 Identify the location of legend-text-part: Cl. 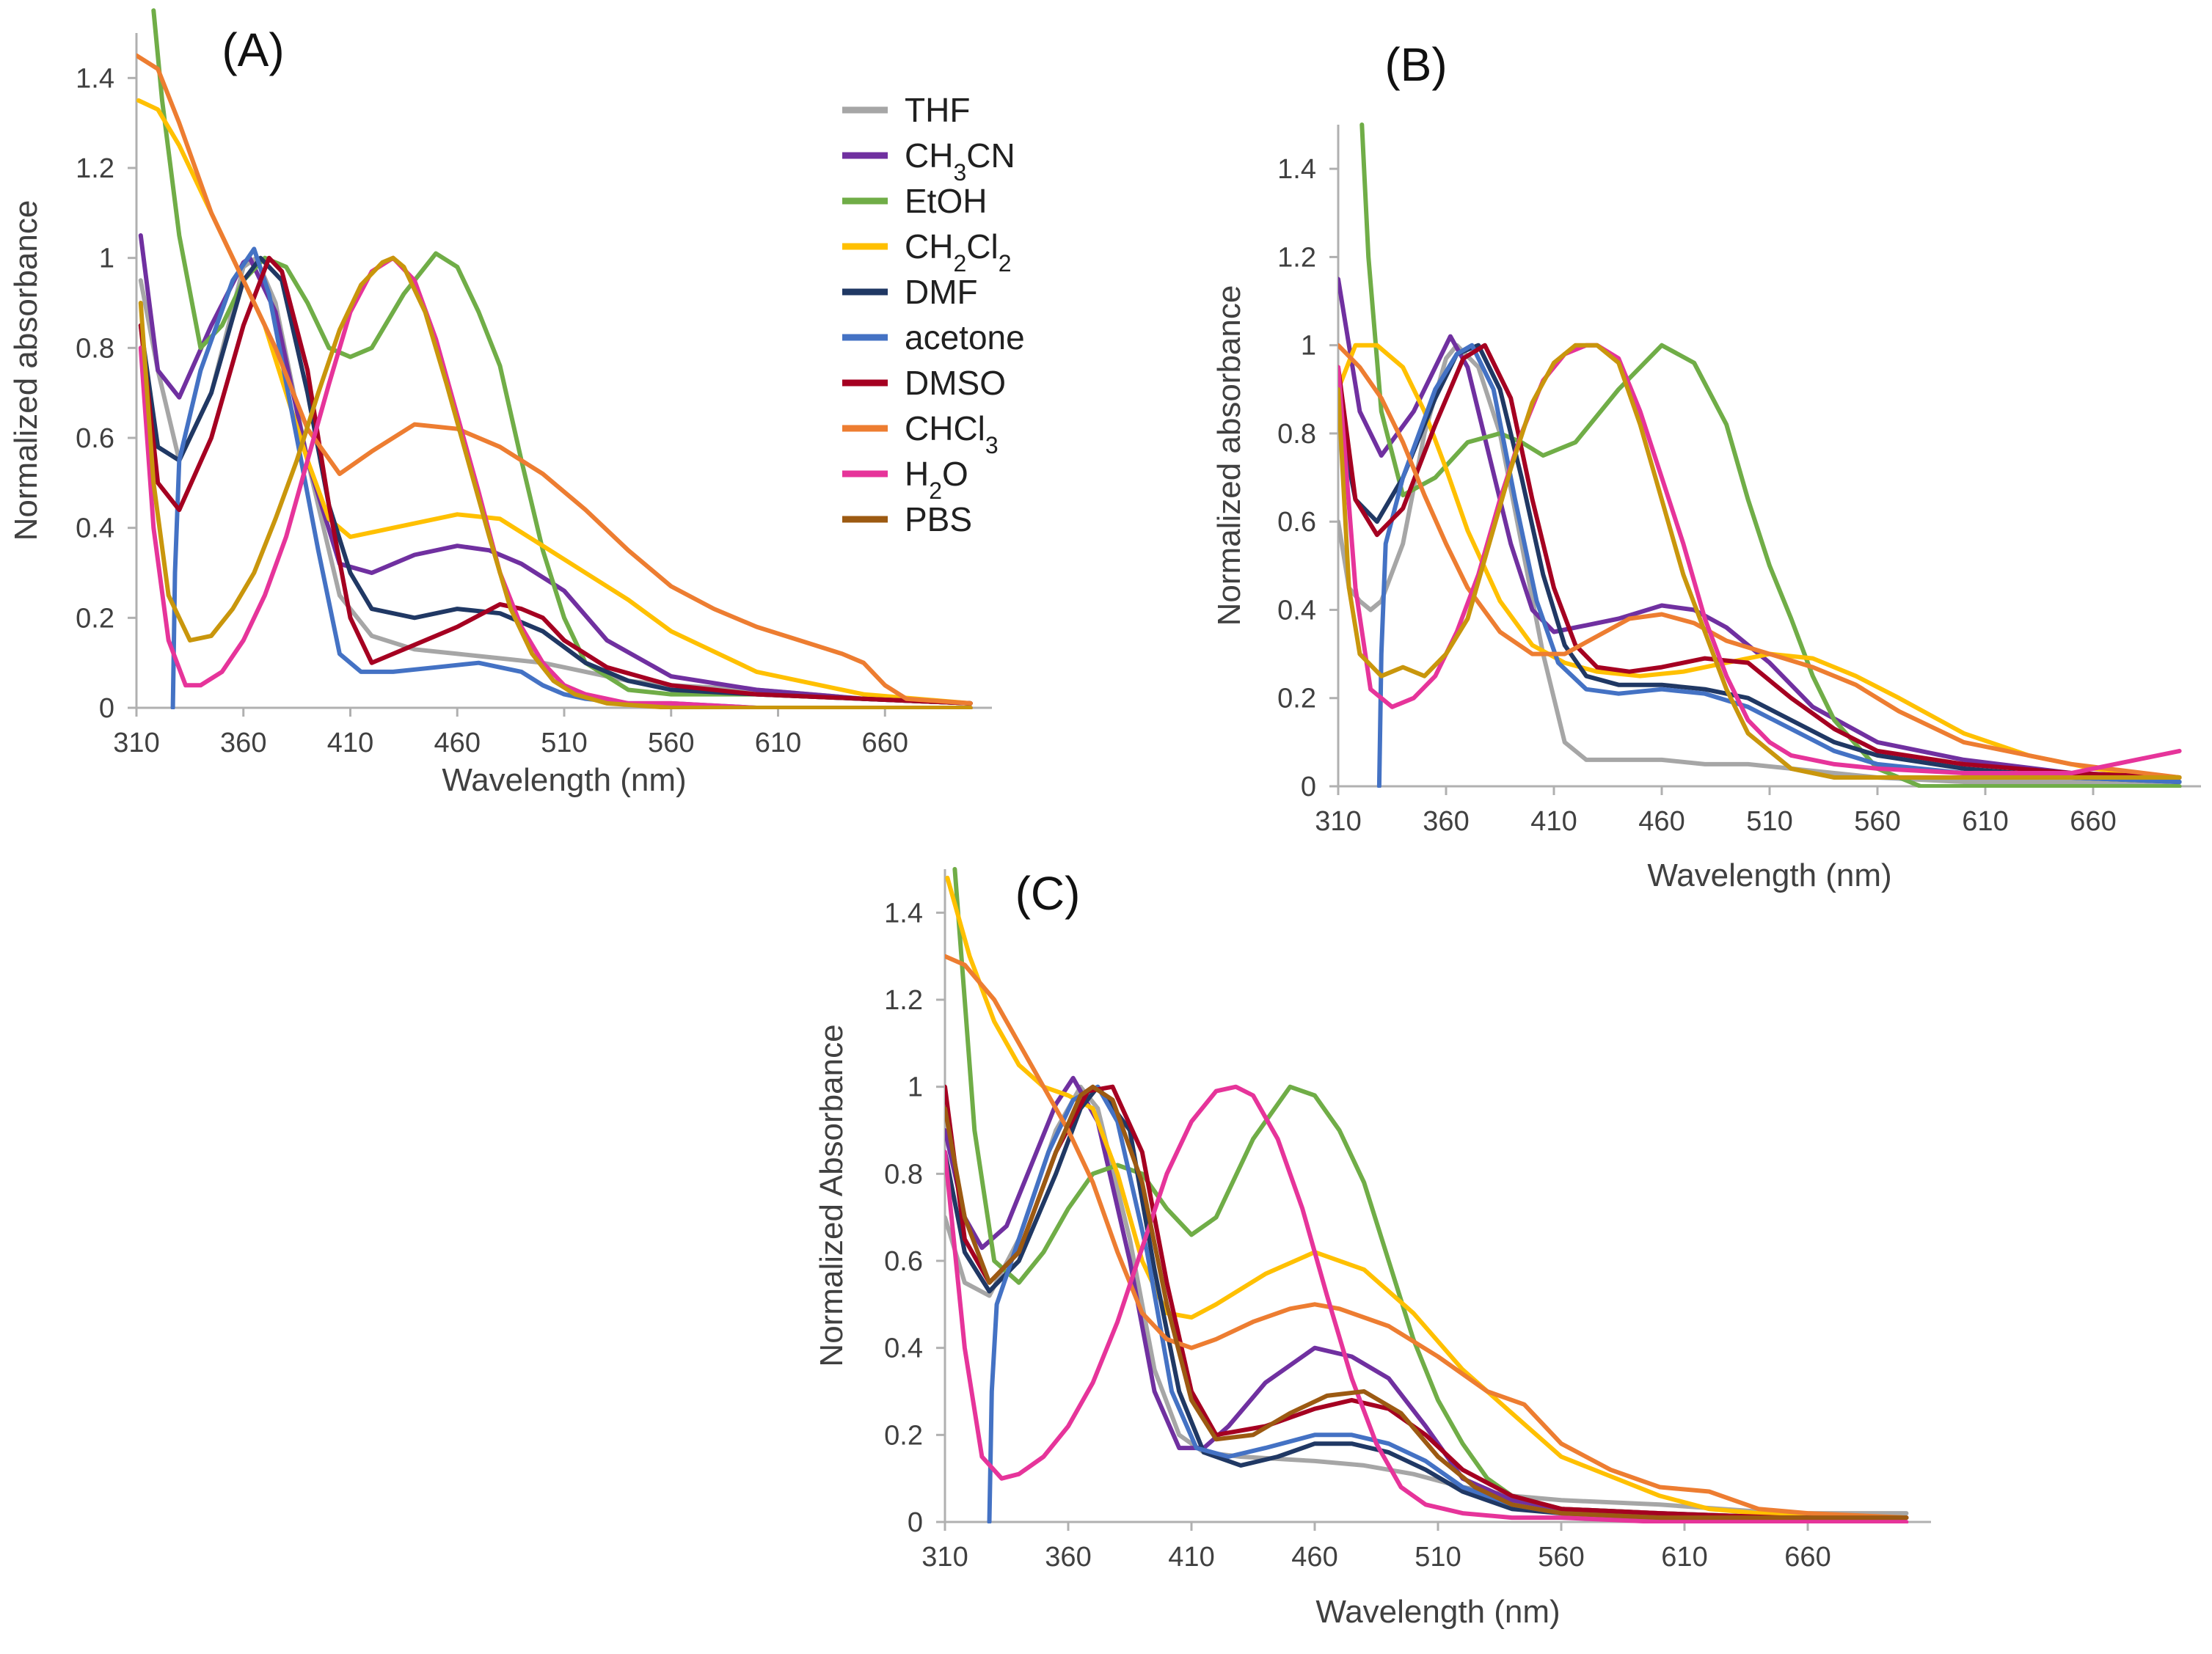
(982, 247).